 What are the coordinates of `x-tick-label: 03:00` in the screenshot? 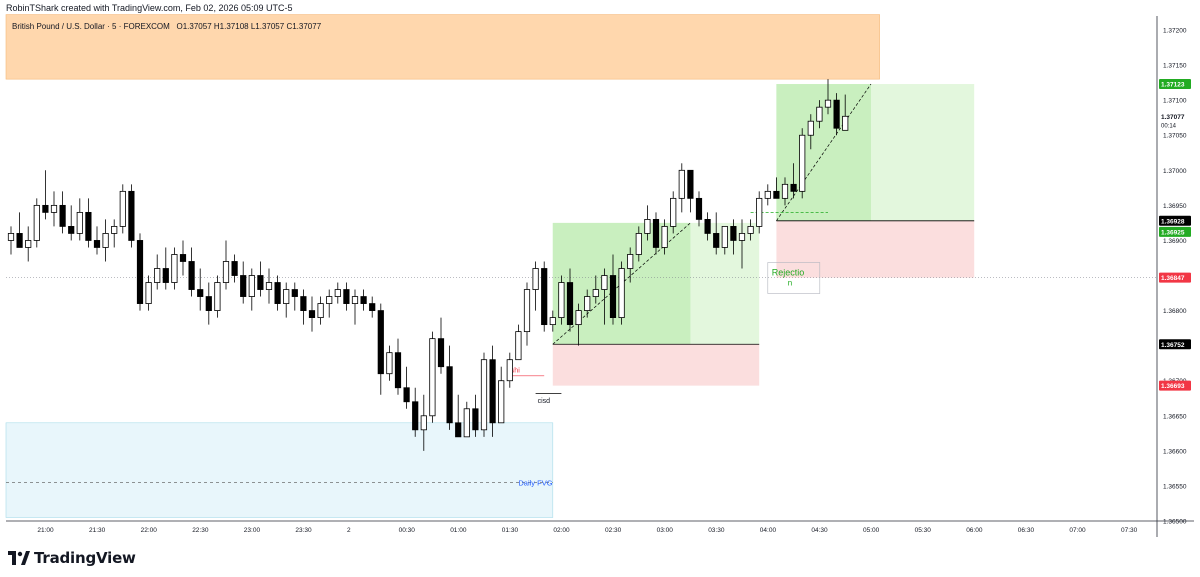 It's located at (665, 530).